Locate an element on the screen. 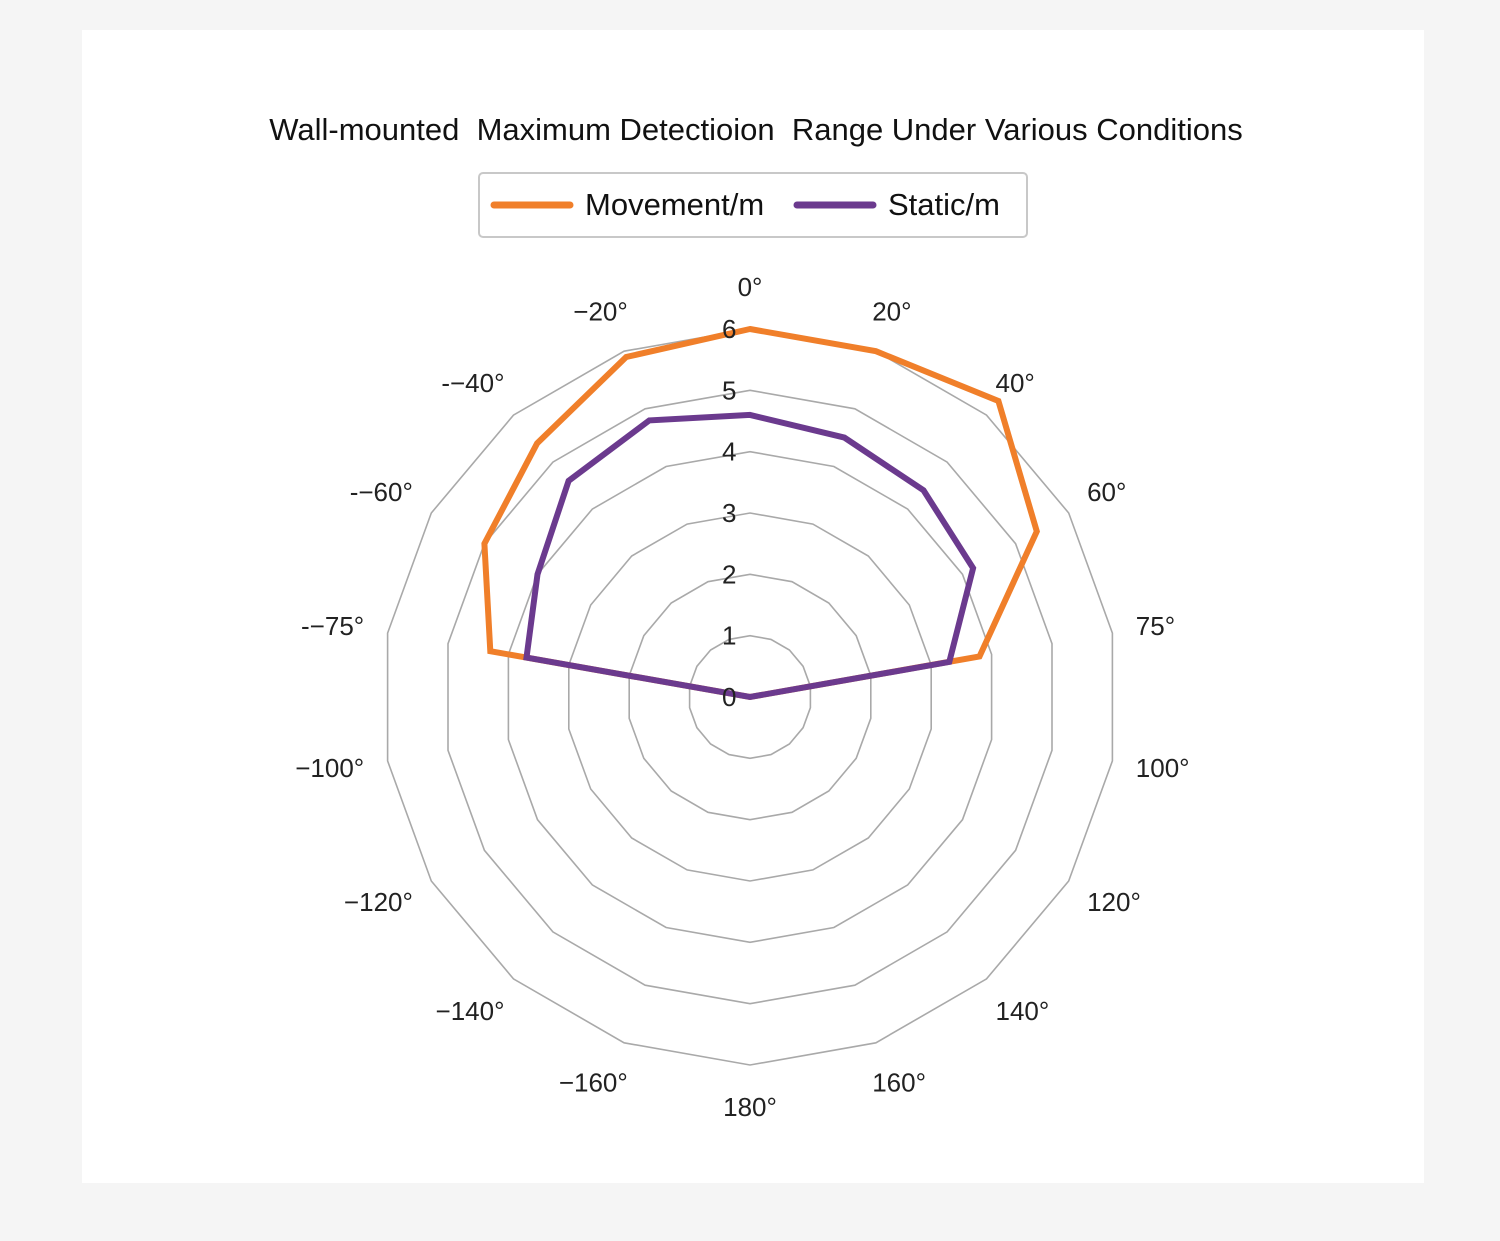 The height and width of the screenshot is (1241, 1500). radial-tick-label: 1 is located at coordinates (729, 636).